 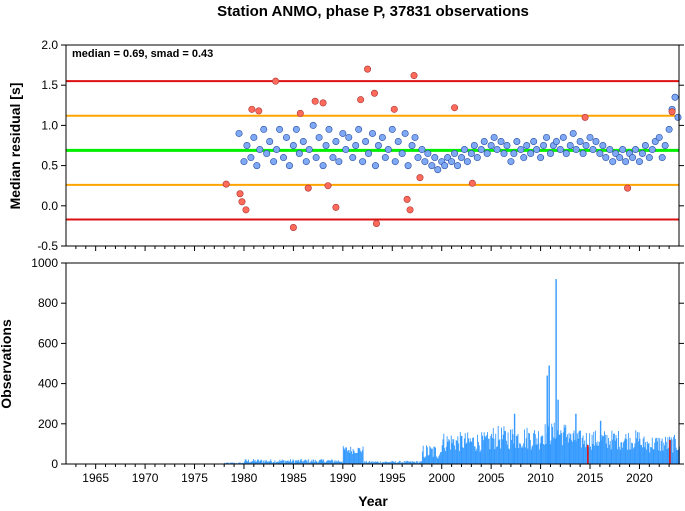 What do you see at coordinates (15, 146) in the screenshot?
I see `residual-y-axis-label: Median residual [s]` at bounding box center [15, 146].